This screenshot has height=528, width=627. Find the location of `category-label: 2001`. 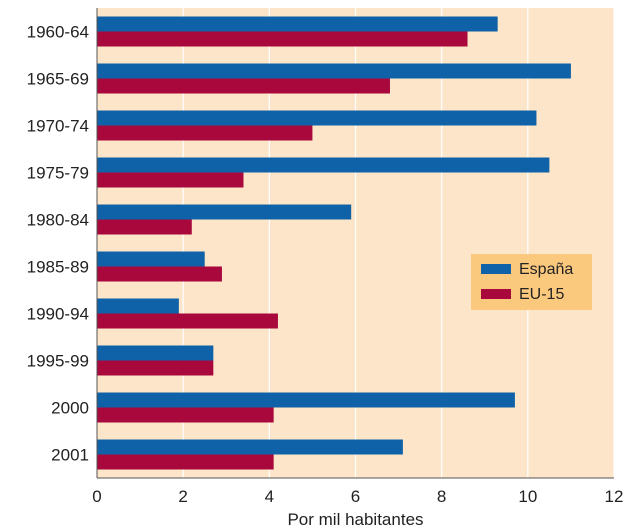

category-label: 2001 is located at coordinates (70, 455).